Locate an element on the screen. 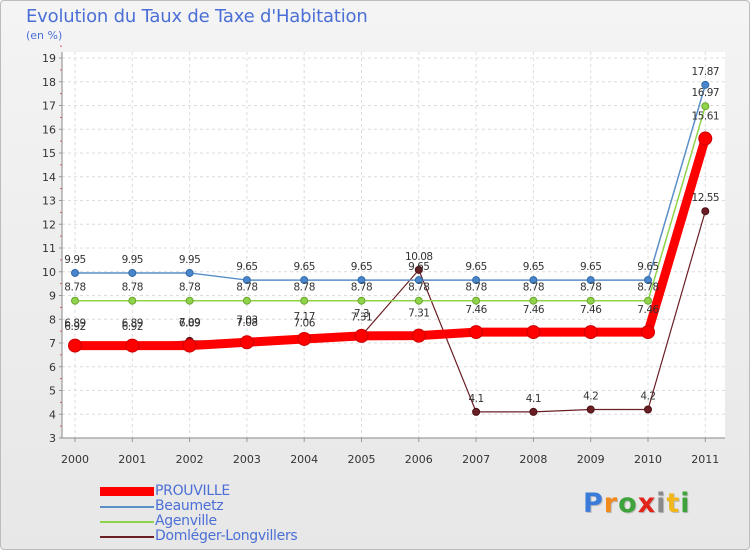  y-tick-label: 12 is located at coordinates (49, 224).